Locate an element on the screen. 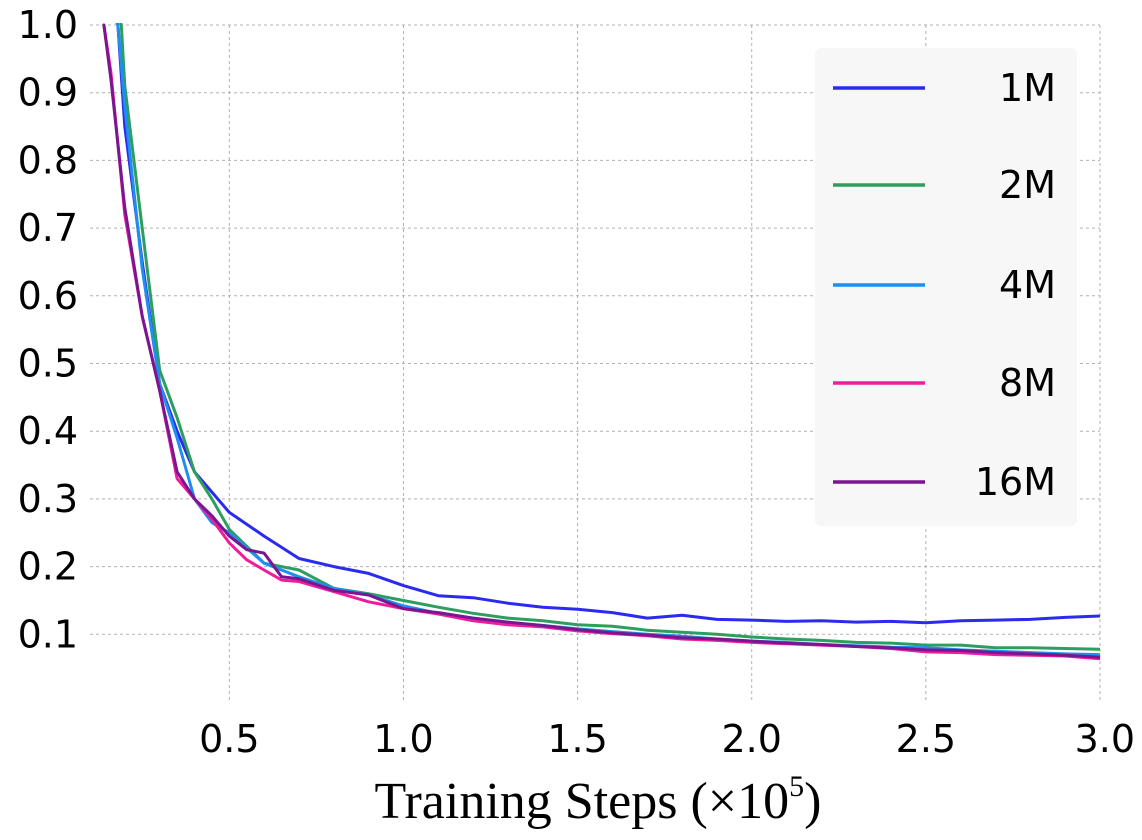 The height and width of the screenshot is (840, 1142). y-tick-label: 0.6 is located at coordinates (48, 296).